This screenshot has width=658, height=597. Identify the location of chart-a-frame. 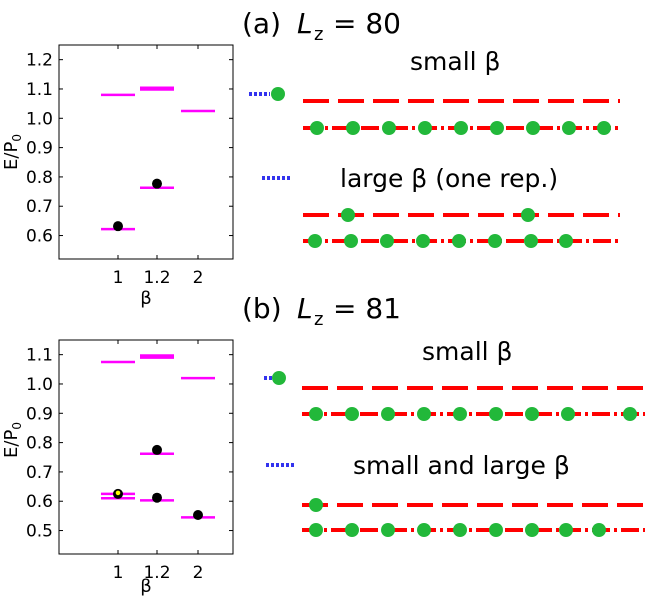
(146, 152).